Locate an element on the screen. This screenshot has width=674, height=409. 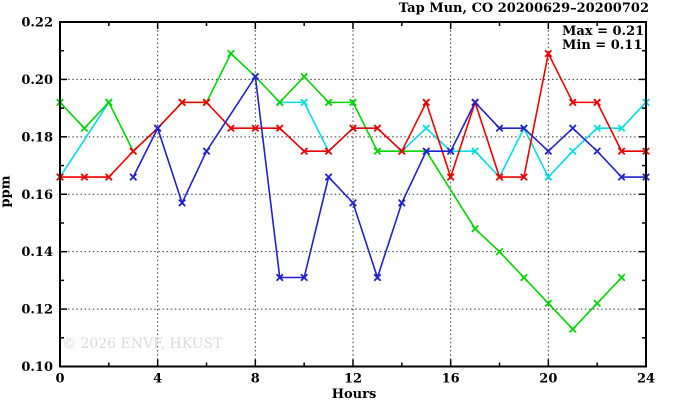
x-tick-label: 16 is located at coordinates (451, 379).